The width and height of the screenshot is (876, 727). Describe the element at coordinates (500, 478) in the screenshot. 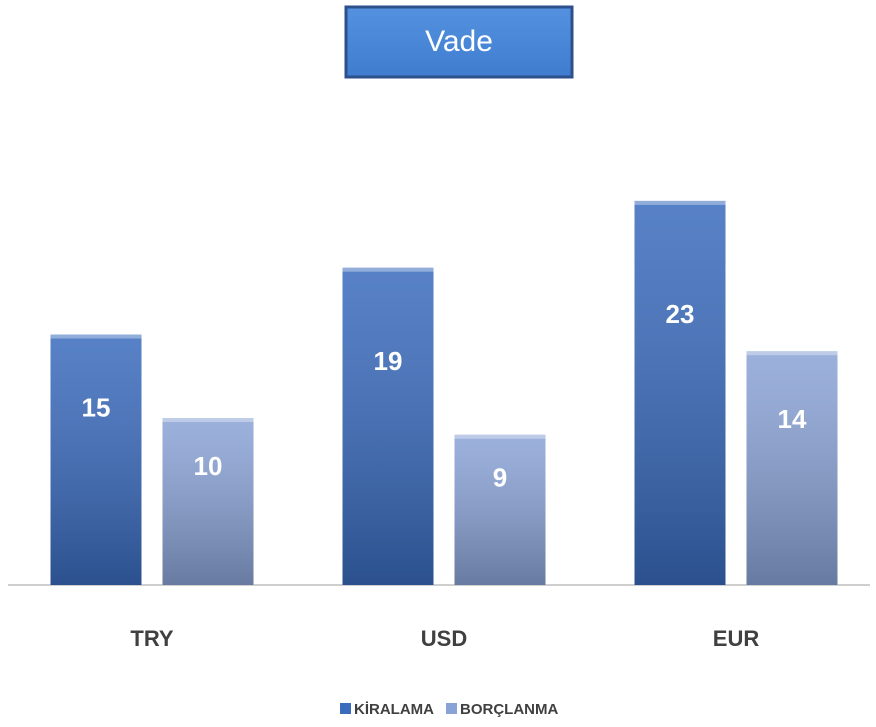

I see `data-label: 9` at that location.